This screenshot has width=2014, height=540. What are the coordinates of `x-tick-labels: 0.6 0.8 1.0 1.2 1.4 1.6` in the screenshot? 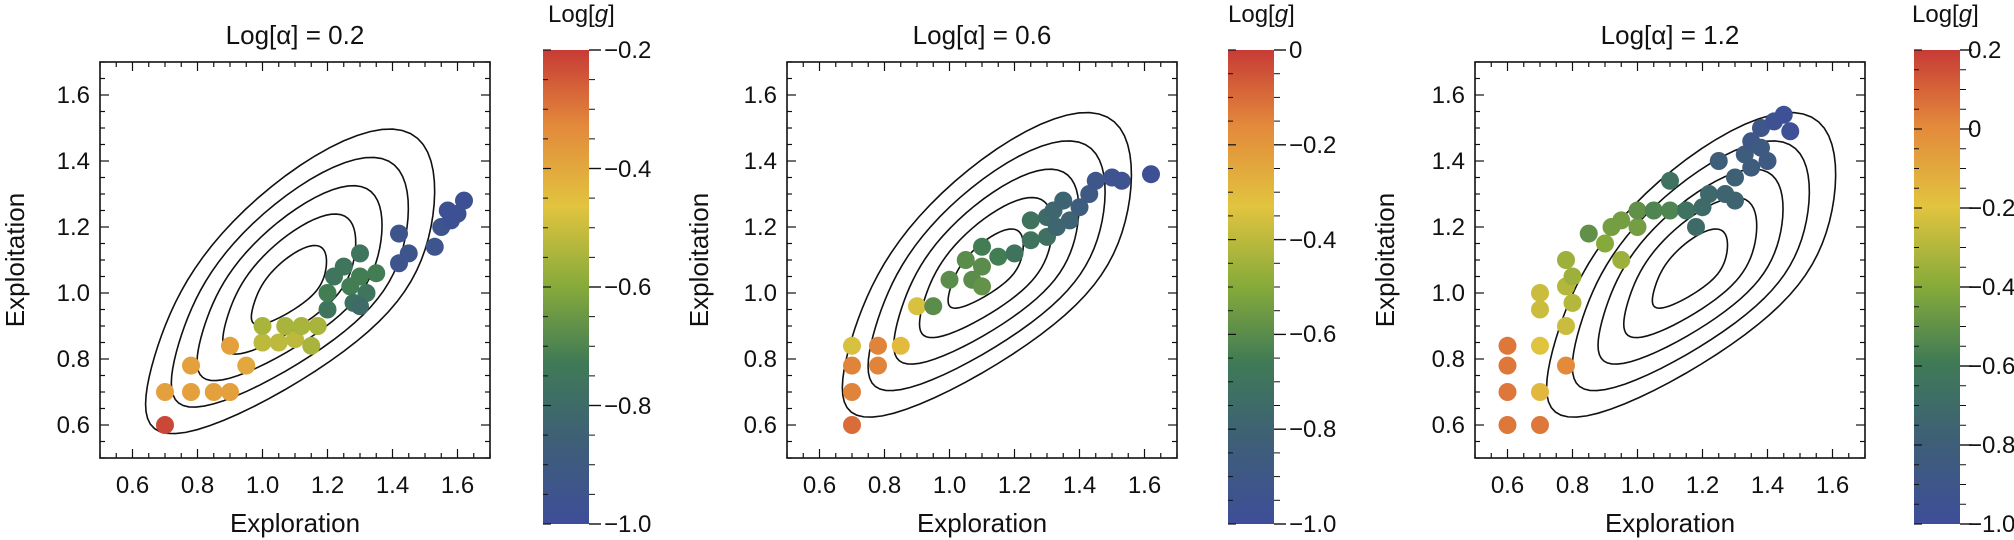 It's located at (295, 485).